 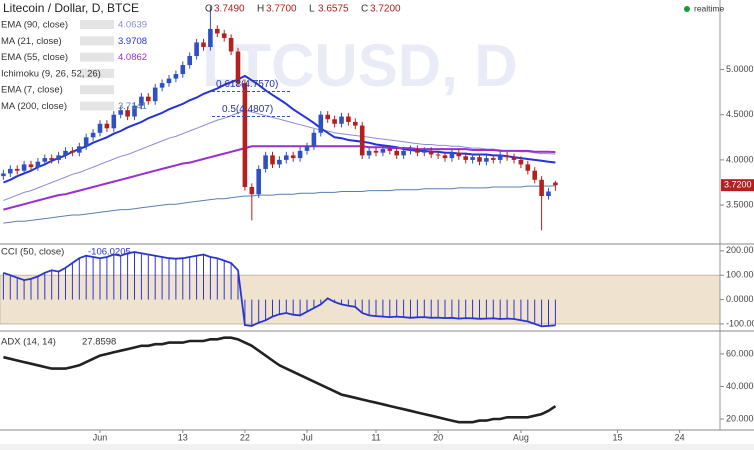 I want to click on legend-name: EMA (90, close), so click(x=34, y=25).